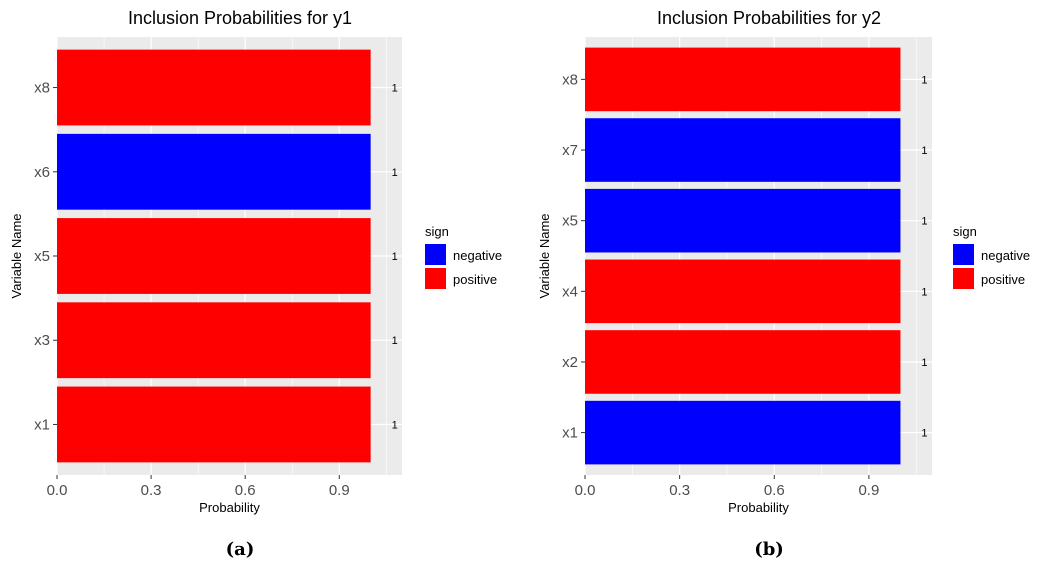 The image size is (1050, 563). What do you see at coordinates (214, 340) in the screenshot?
I see `bar-x3` at bounding box center [214, 340].